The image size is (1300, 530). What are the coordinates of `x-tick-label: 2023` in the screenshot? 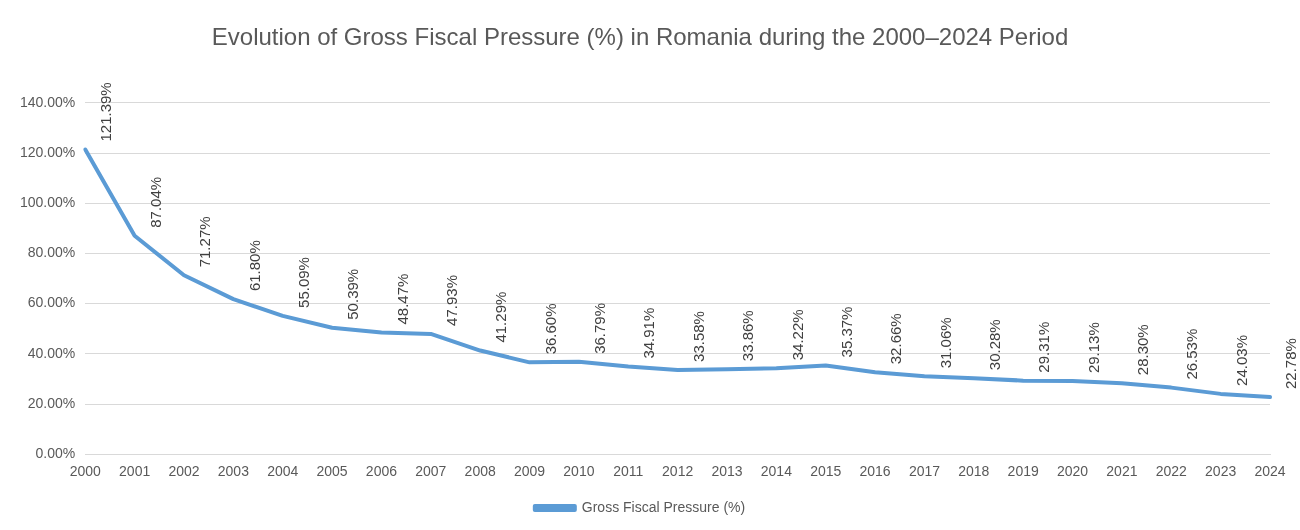 It's located at (1221, 471).